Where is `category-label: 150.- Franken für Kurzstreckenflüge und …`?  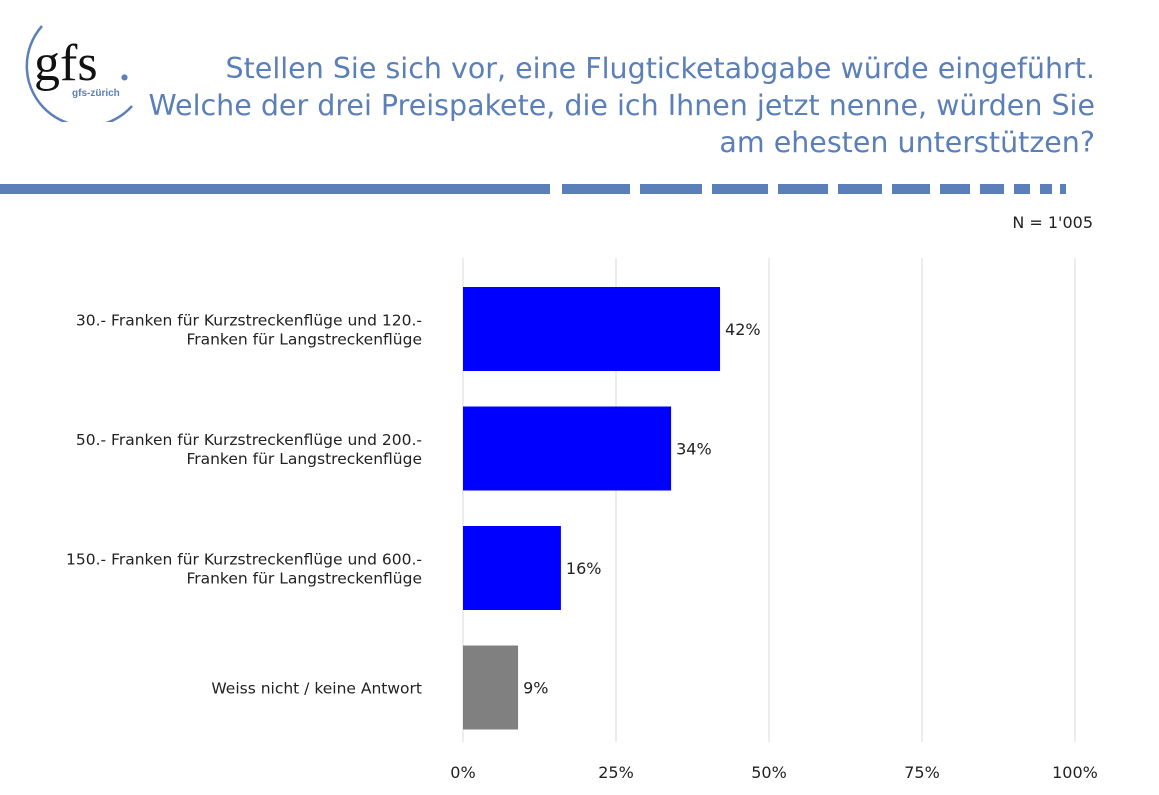 category-label: 150.- Franken für Kurzstreckenflüge und … is located at coordinates (244, 560).